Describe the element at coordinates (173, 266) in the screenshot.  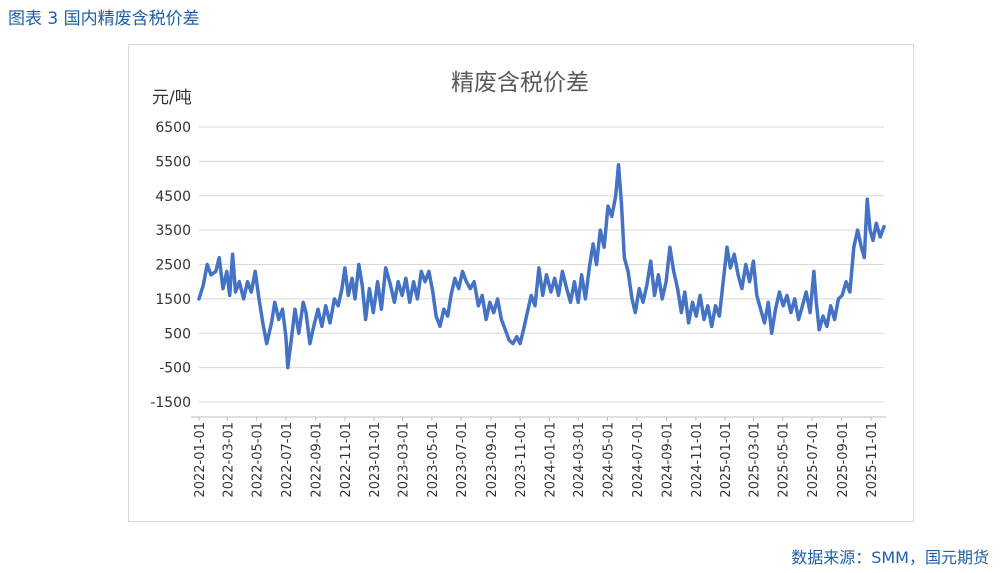
I see `y-tick-label: 2500` at that location.